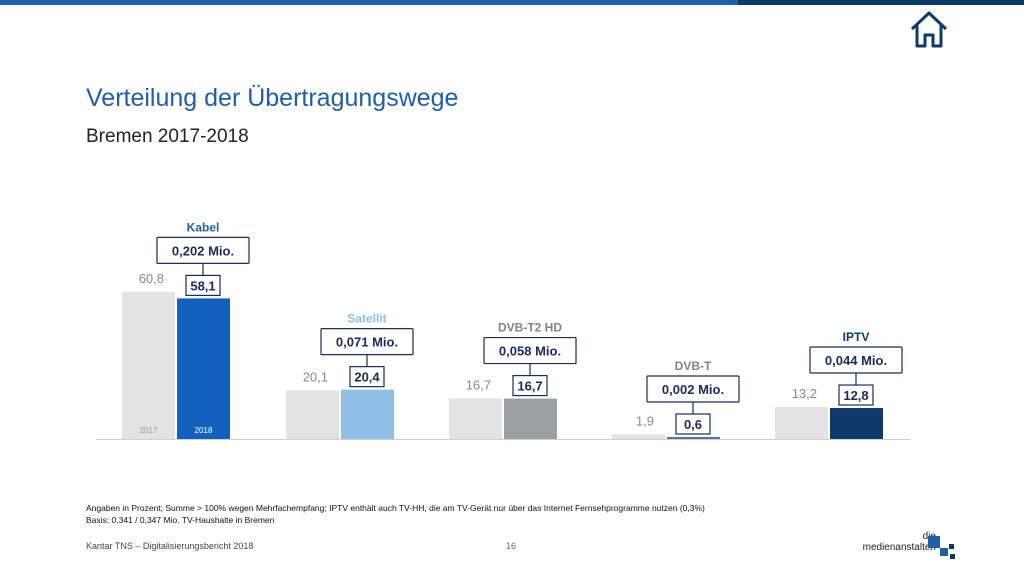  What do you see at coordinates (856, 423) in the screenshot?
I see `bar-2018-iptv` at bounding box center [856, 423].